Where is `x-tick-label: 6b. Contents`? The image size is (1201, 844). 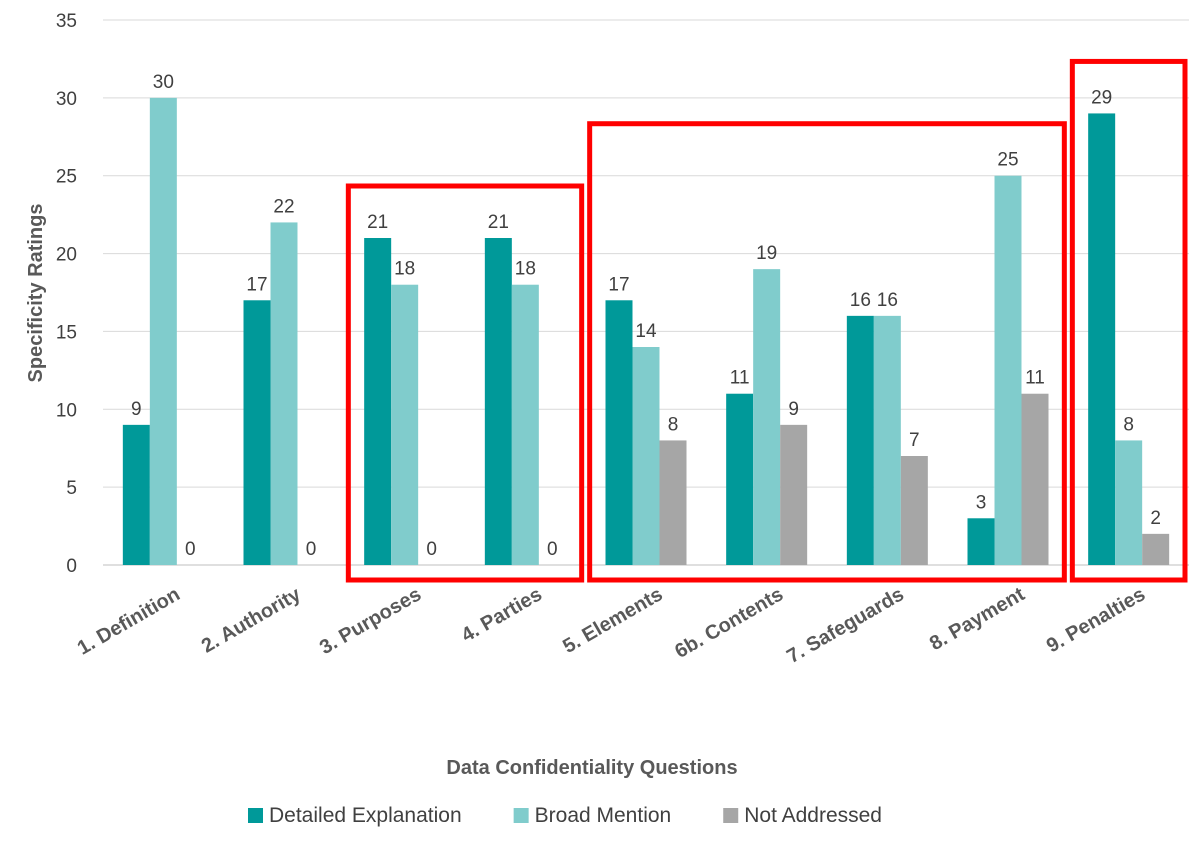
x-tick-label: 6b. Contents is located at coordinates (729, 623).